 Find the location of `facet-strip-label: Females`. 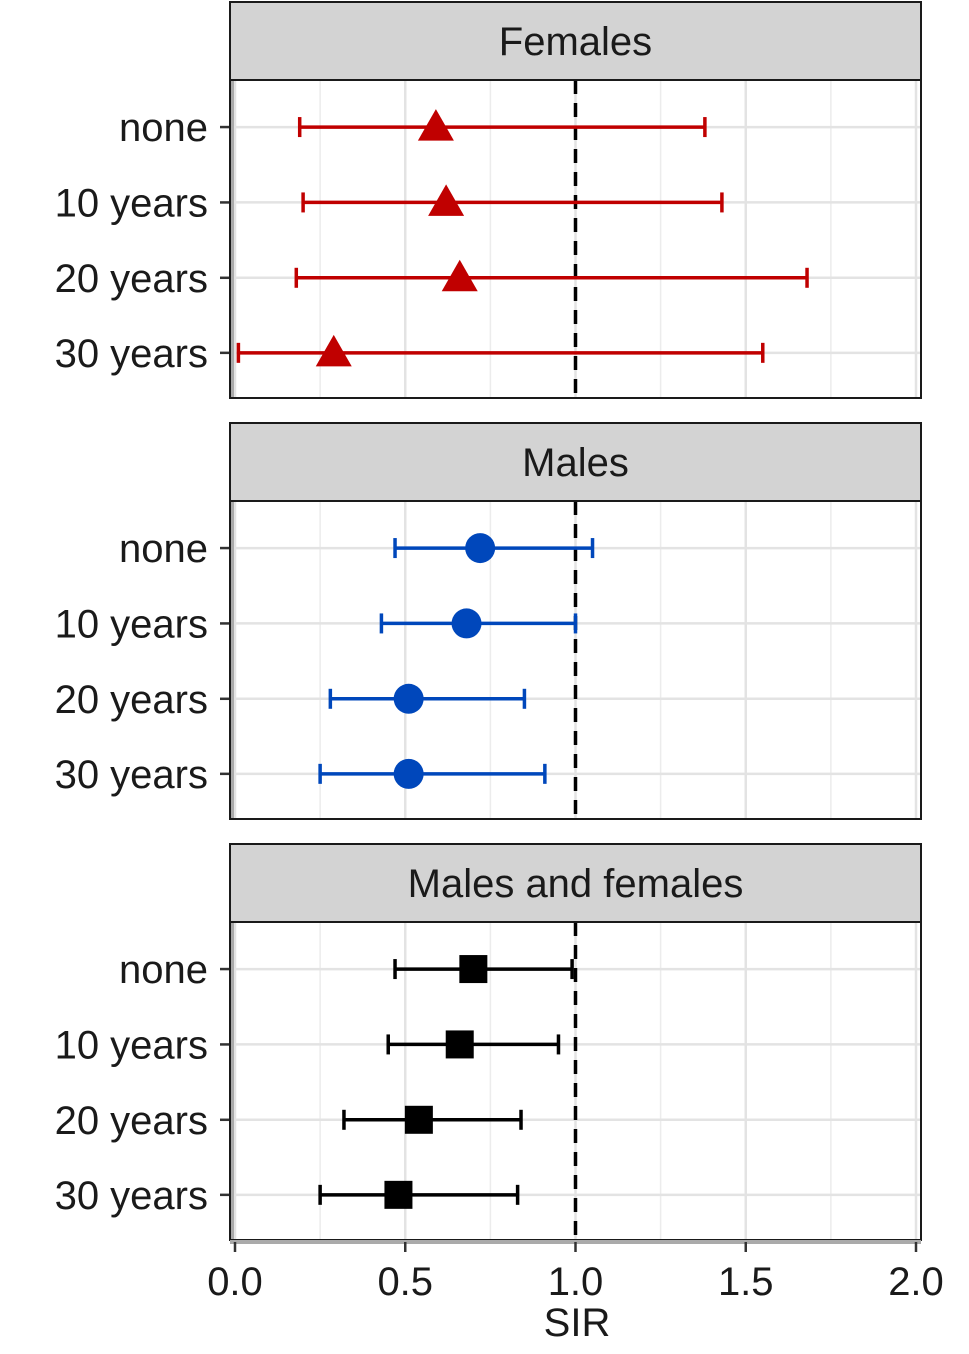

facet-strip-label: Females is located at coordinates (575, 42).